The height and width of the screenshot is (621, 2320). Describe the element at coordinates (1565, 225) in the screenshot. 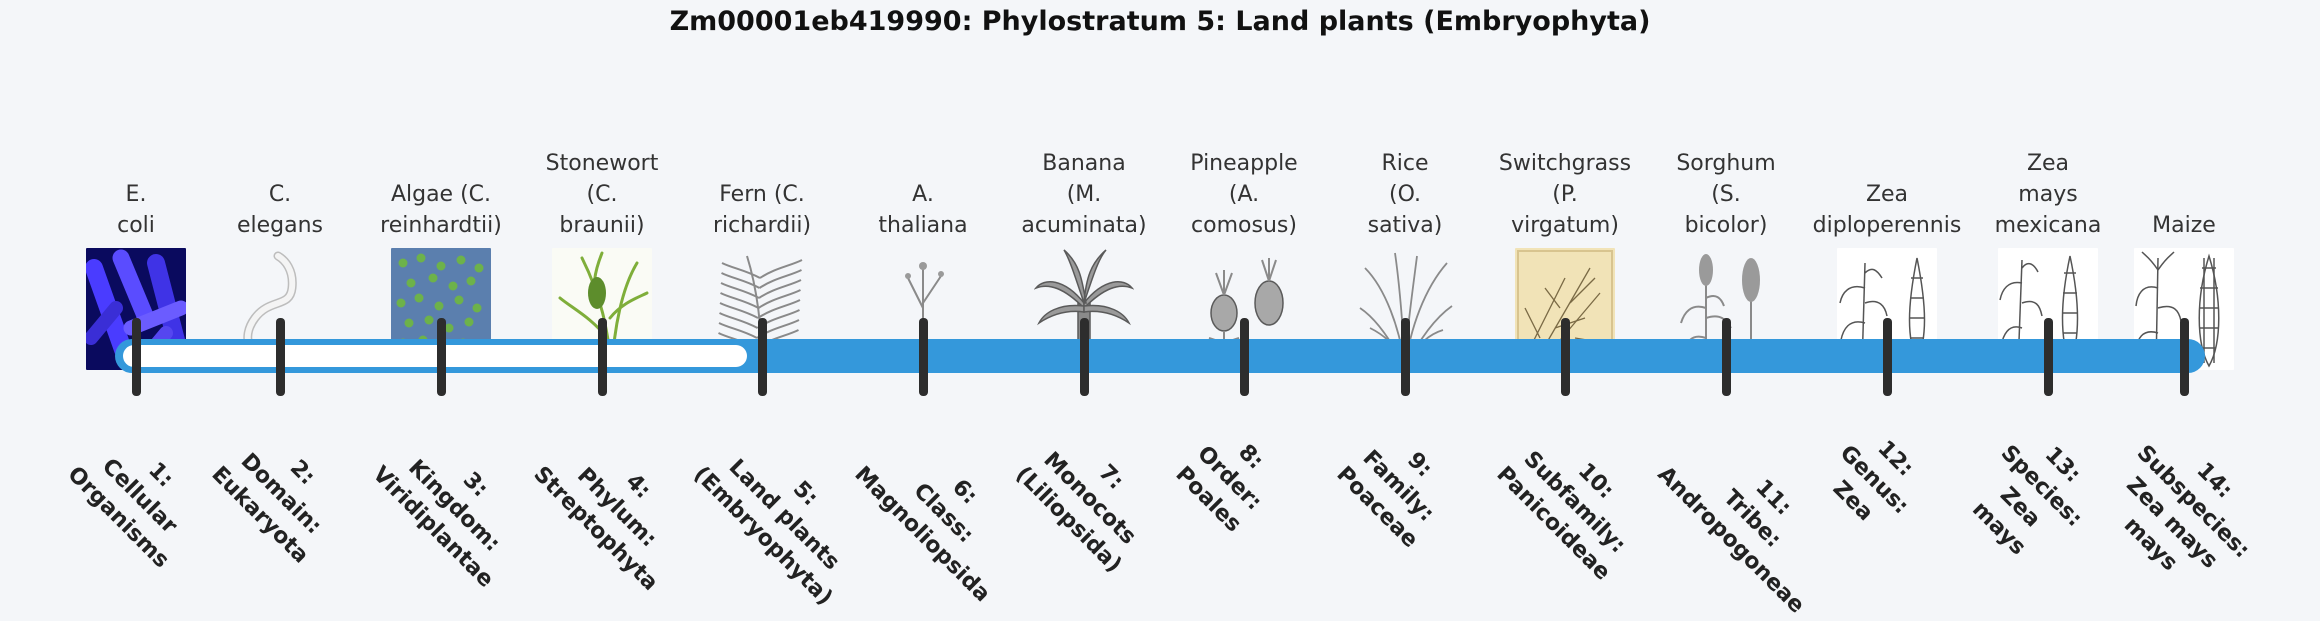

I see `organism-name-line: virgatum)` at that location.